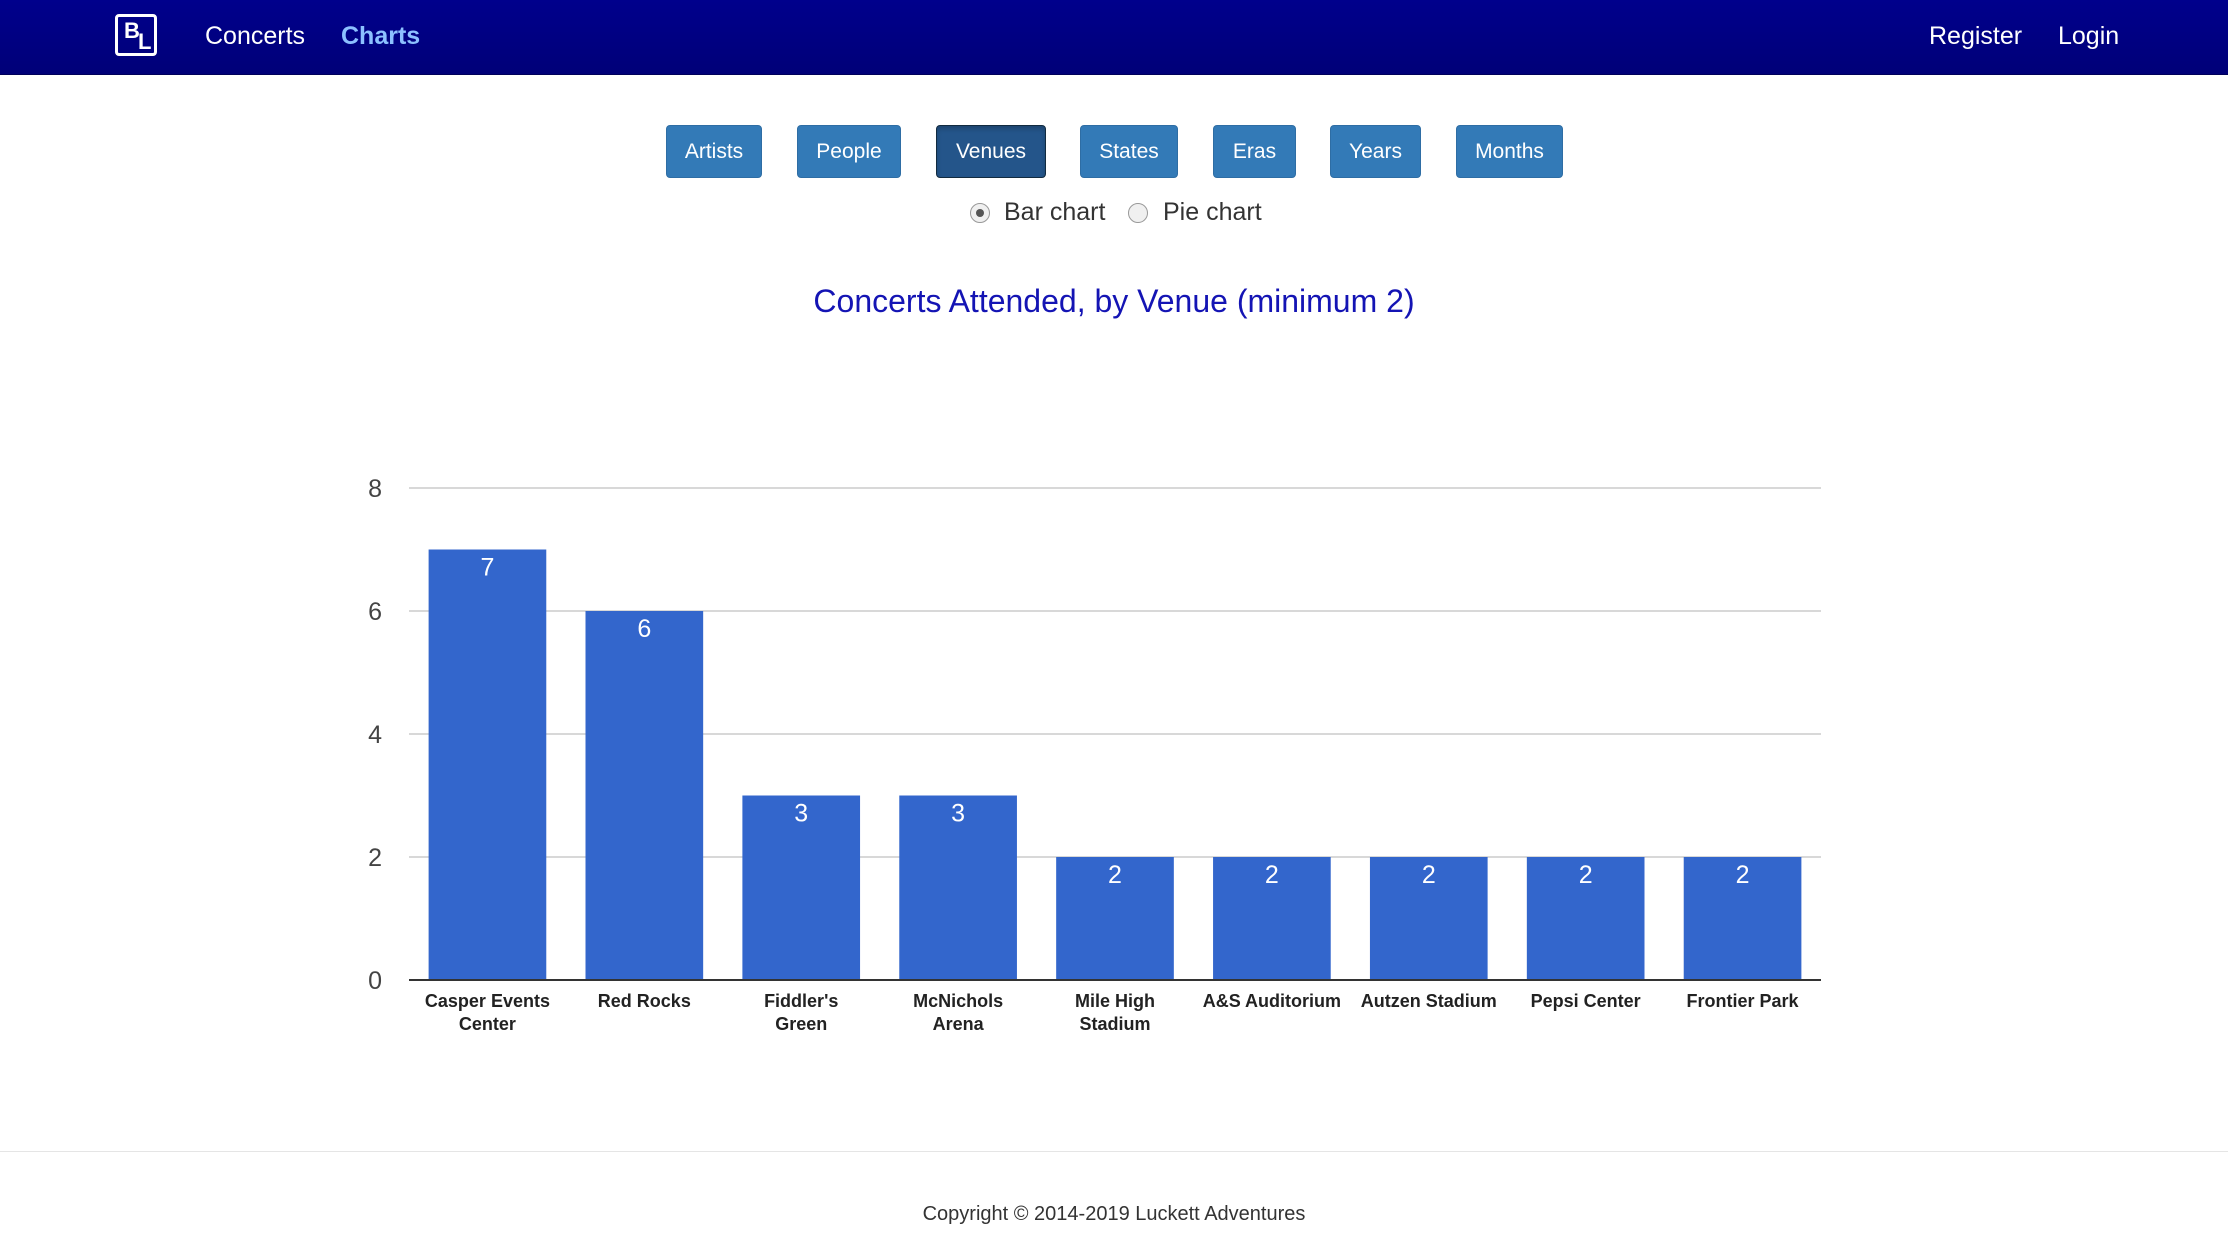  Describe the element at coordinates (1114, 37) in the screenshot. I see `navbar: B L Concerts Charts Register Login` at that location.